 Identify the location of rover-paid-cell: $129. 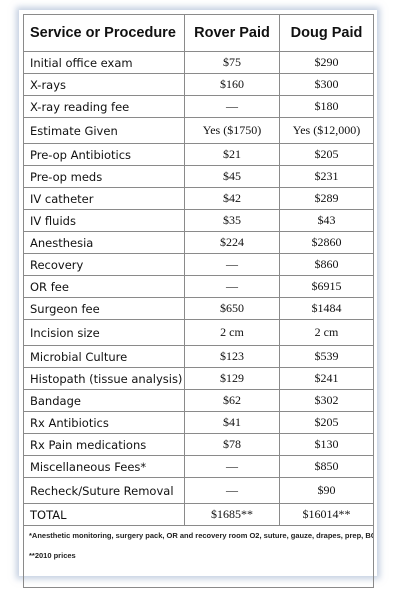
(232, 378).